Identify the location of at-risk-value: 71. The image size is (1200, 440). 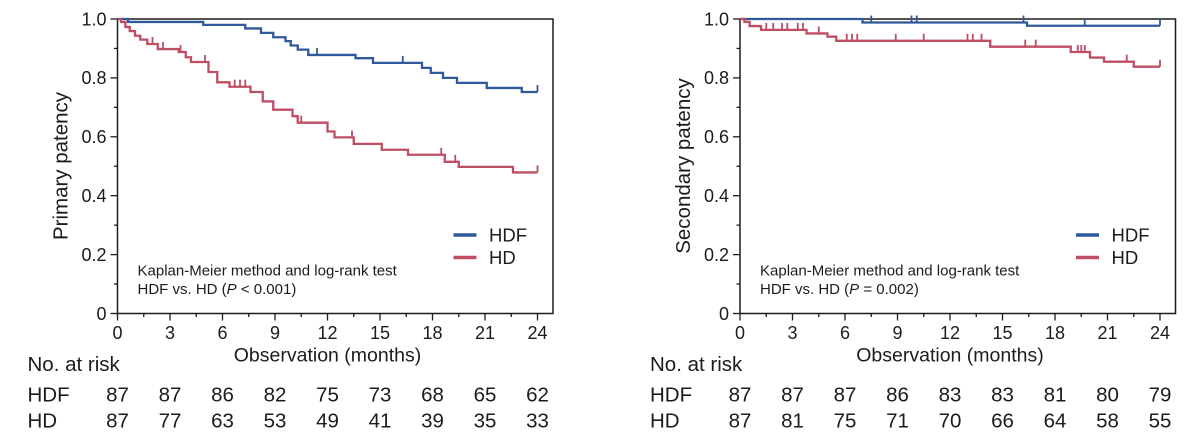
(897, 421).